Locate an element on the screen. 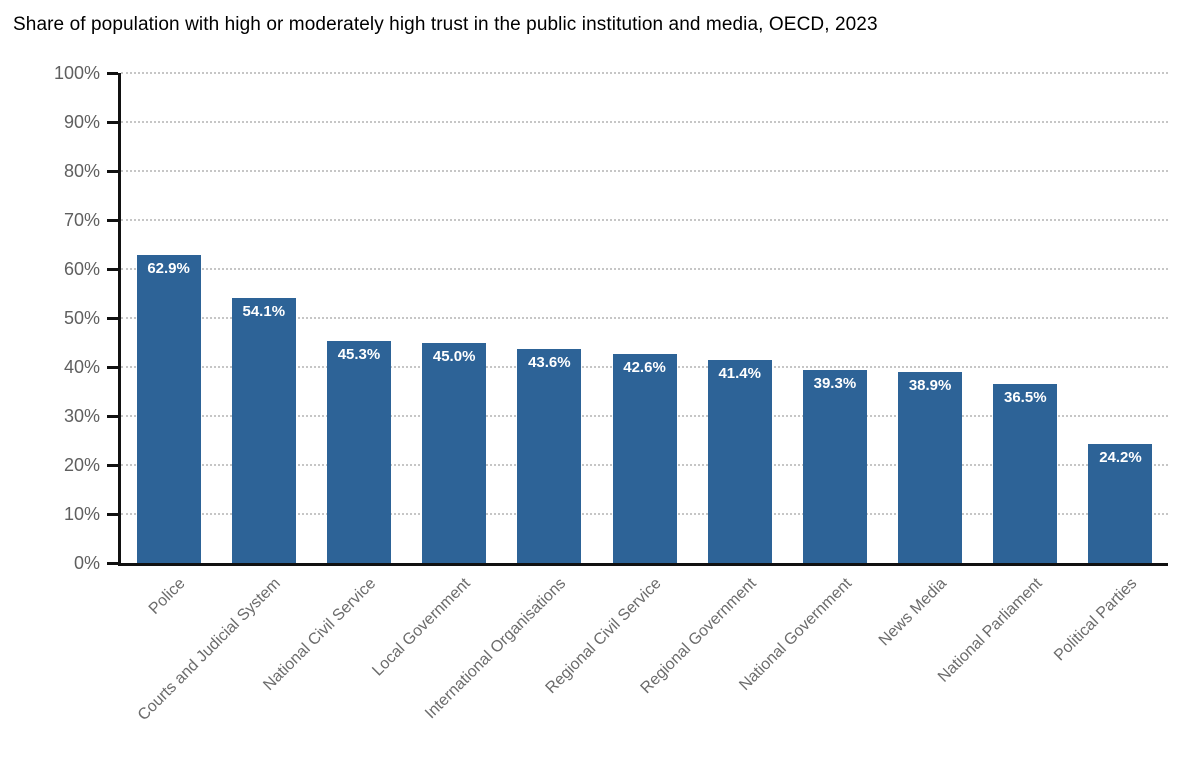 The image size is (1200, 768). bar-national-government: 39.3% is located at coordinates (834, 466).